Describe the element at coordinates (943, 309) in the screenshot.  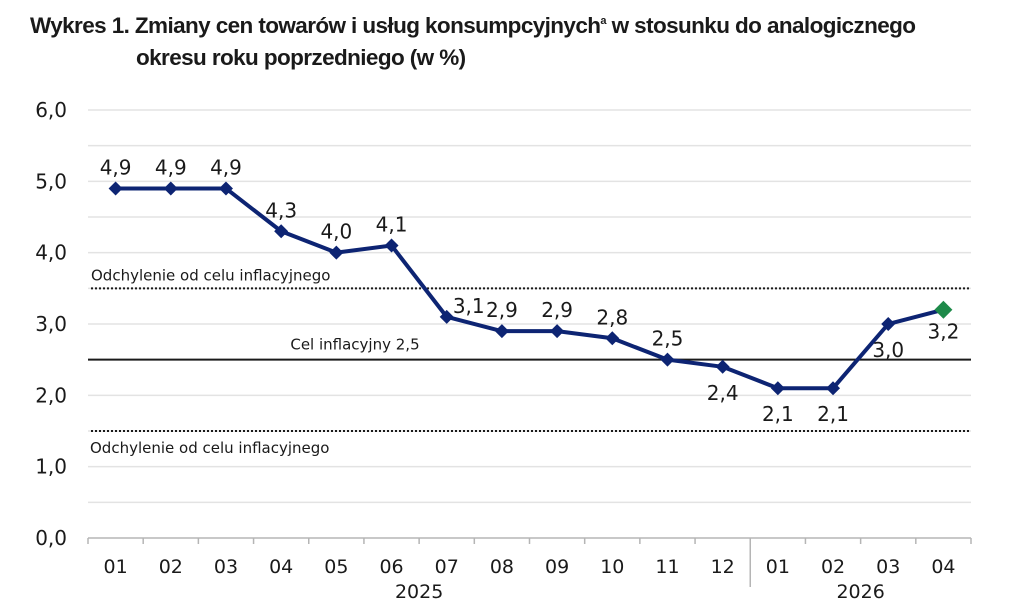
I see `data-point-latest` at that location.